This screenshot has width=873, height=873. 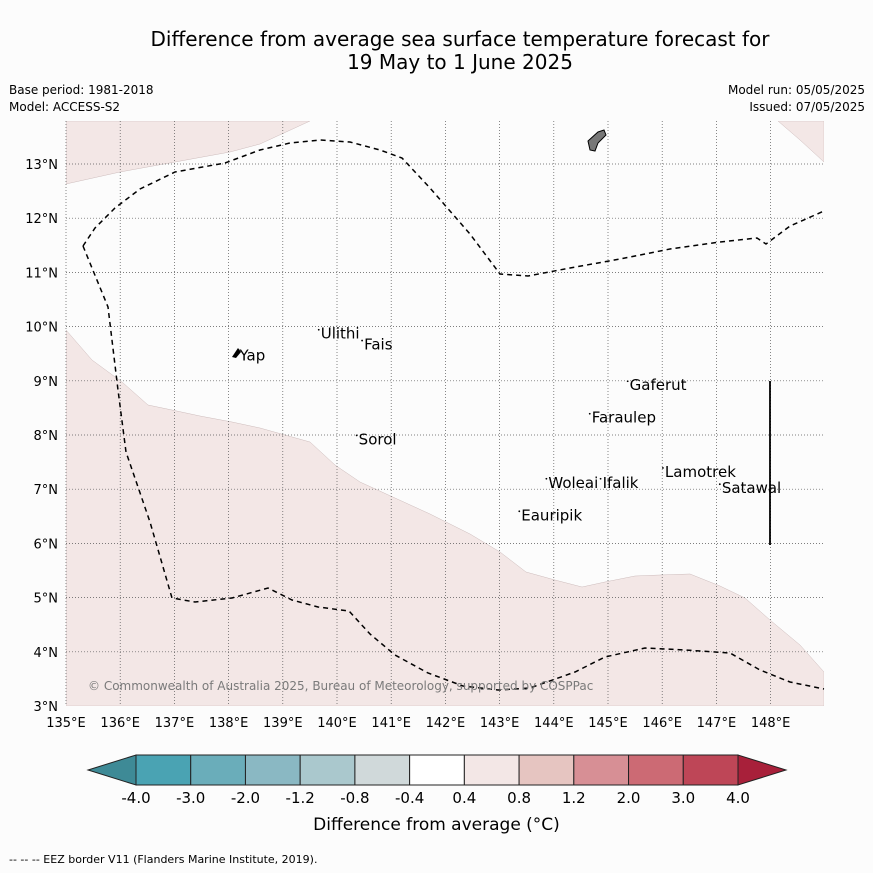 I want to click on lon-tick-label: 143°E, so click(x=500, y=723).